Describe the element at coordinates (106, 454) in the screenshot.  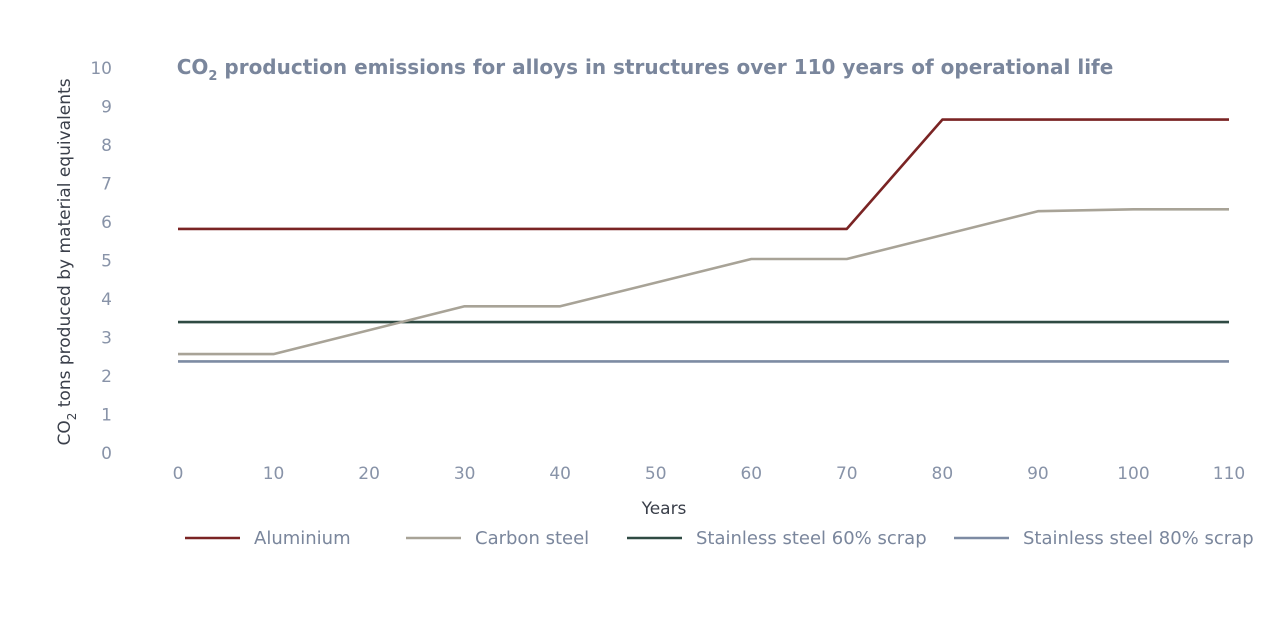
I see `y-tick-label: 0` at that location.